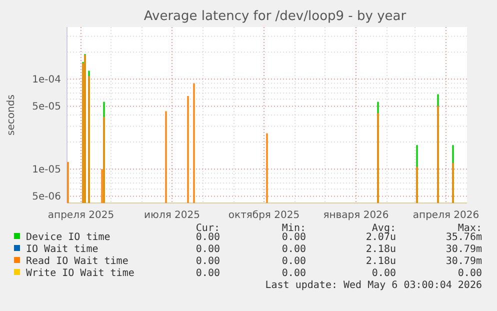 Image resolution: width=497 pixels, height=311 pixels. I want to click on x-tick-label: апреля 2026, so click(446, 216).